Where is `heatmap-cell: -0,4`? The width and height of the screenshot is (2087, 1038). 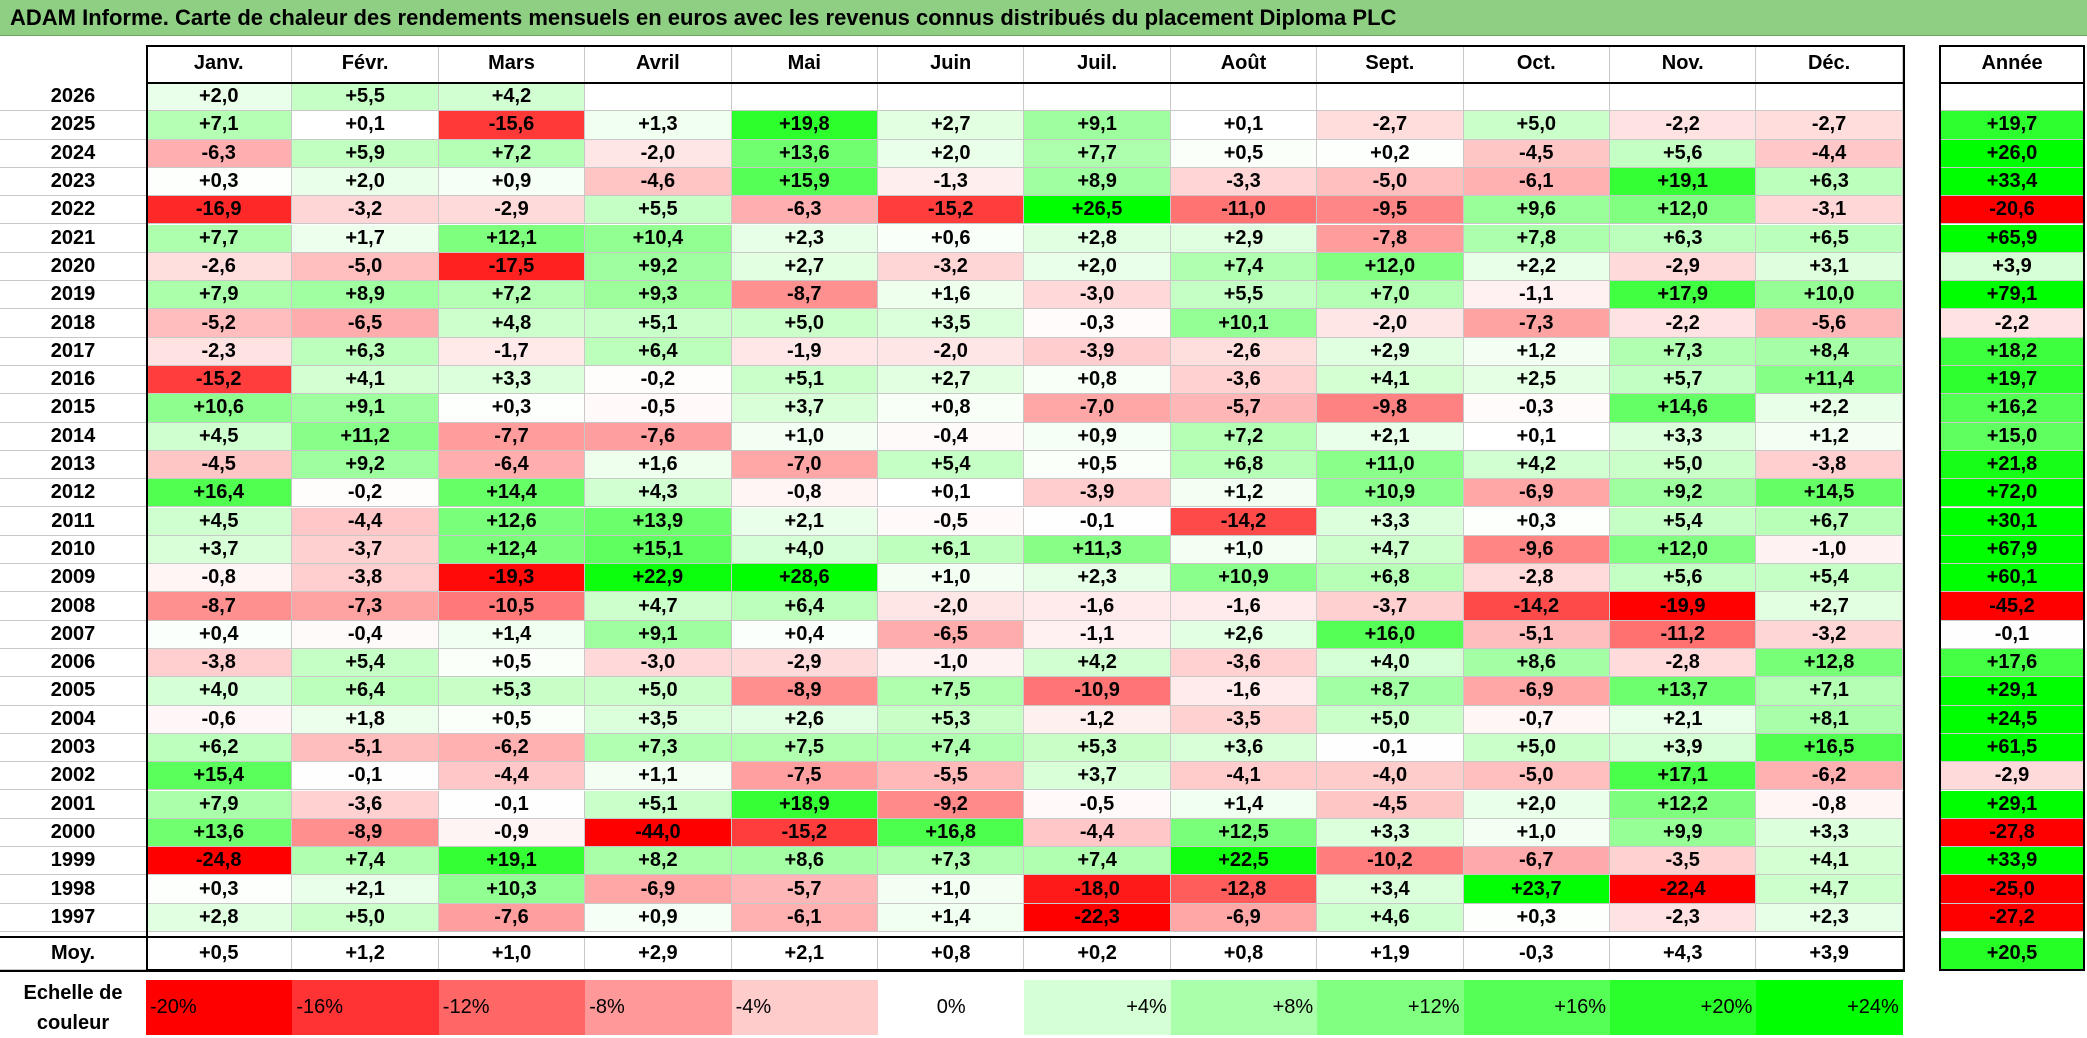
heatmap-cell: -0,4 is located at coordinates (365, 634).